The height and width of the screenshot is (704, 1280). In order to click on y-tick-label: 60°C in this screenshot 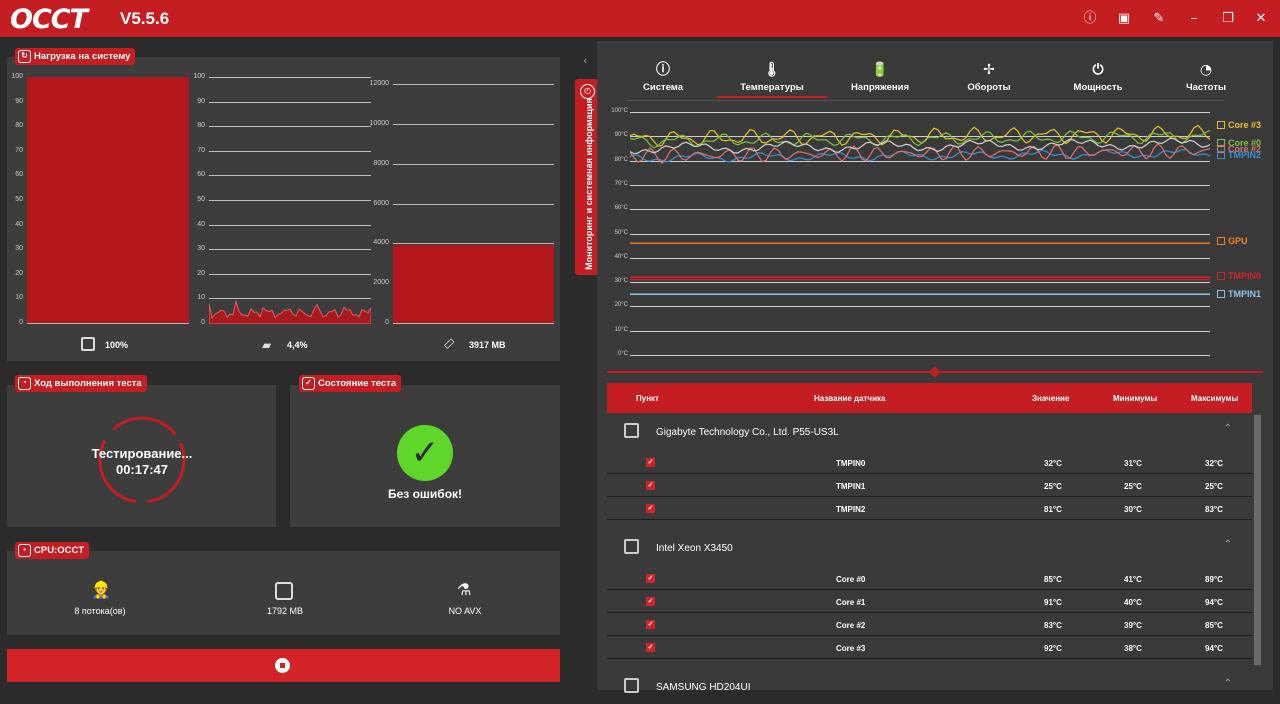, I will do `click(621, 208)`.